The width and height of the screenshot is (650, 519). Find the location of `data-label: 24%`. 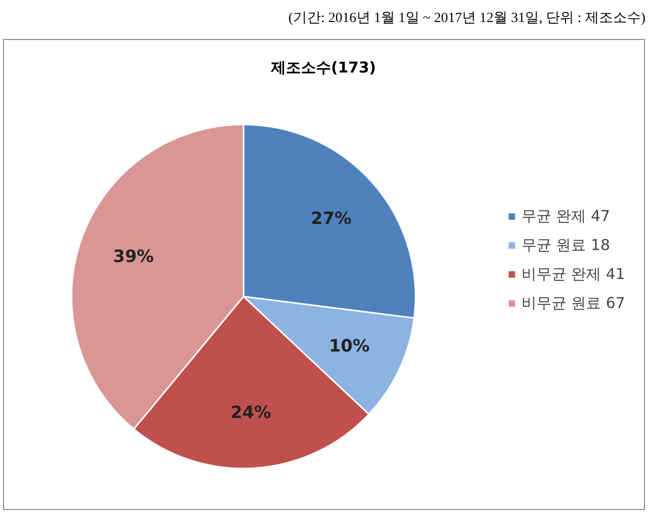

data-label: 24% is located at coordinates (251, 413).